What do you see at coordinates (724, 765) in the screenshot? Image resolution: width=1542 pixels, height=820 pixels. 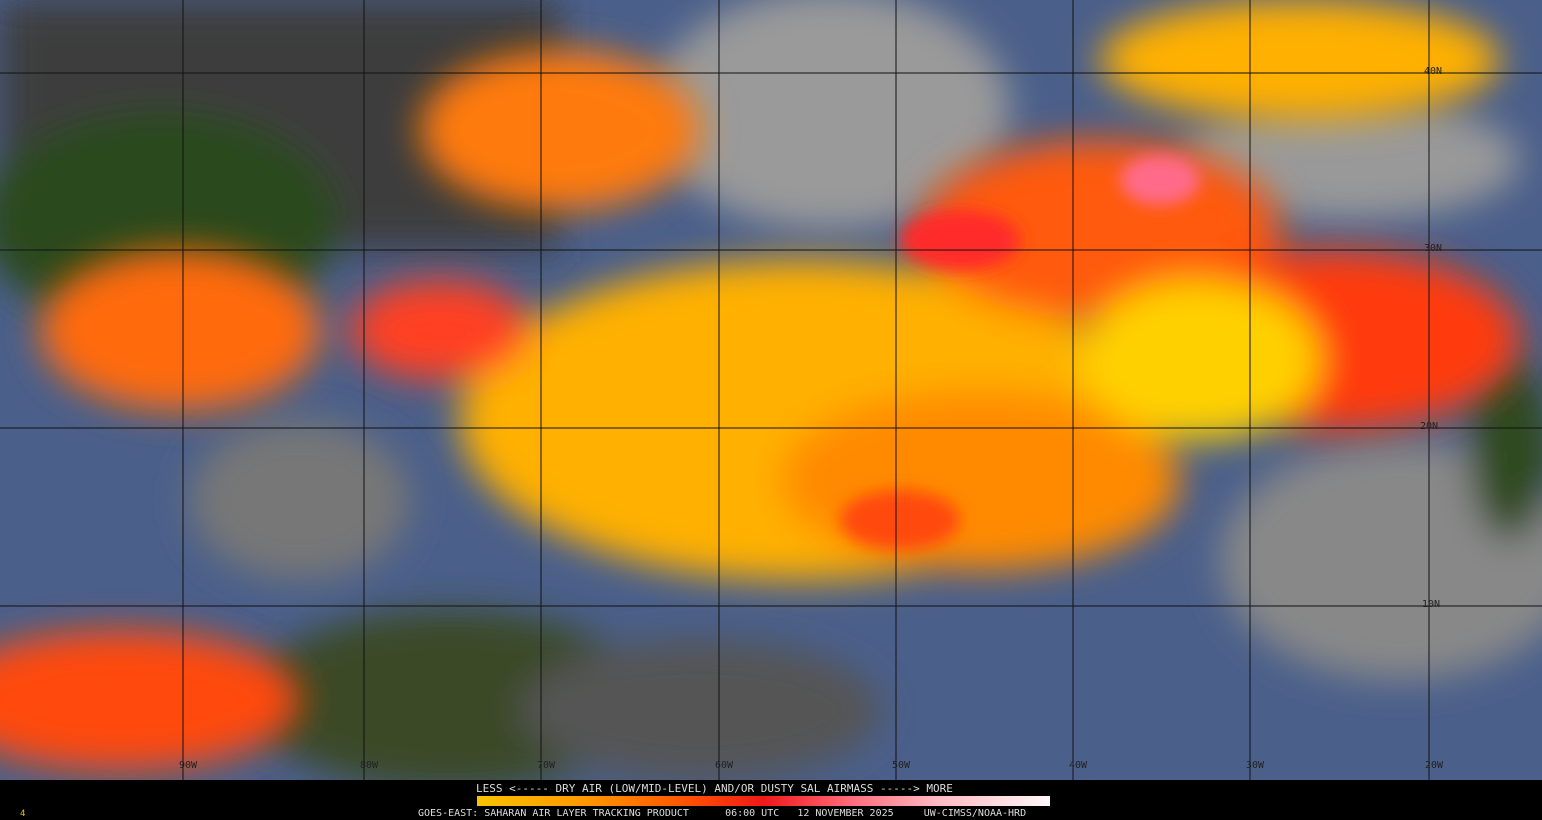 I see `lon-label-60w: 60W` at bounding box center [724, 765].